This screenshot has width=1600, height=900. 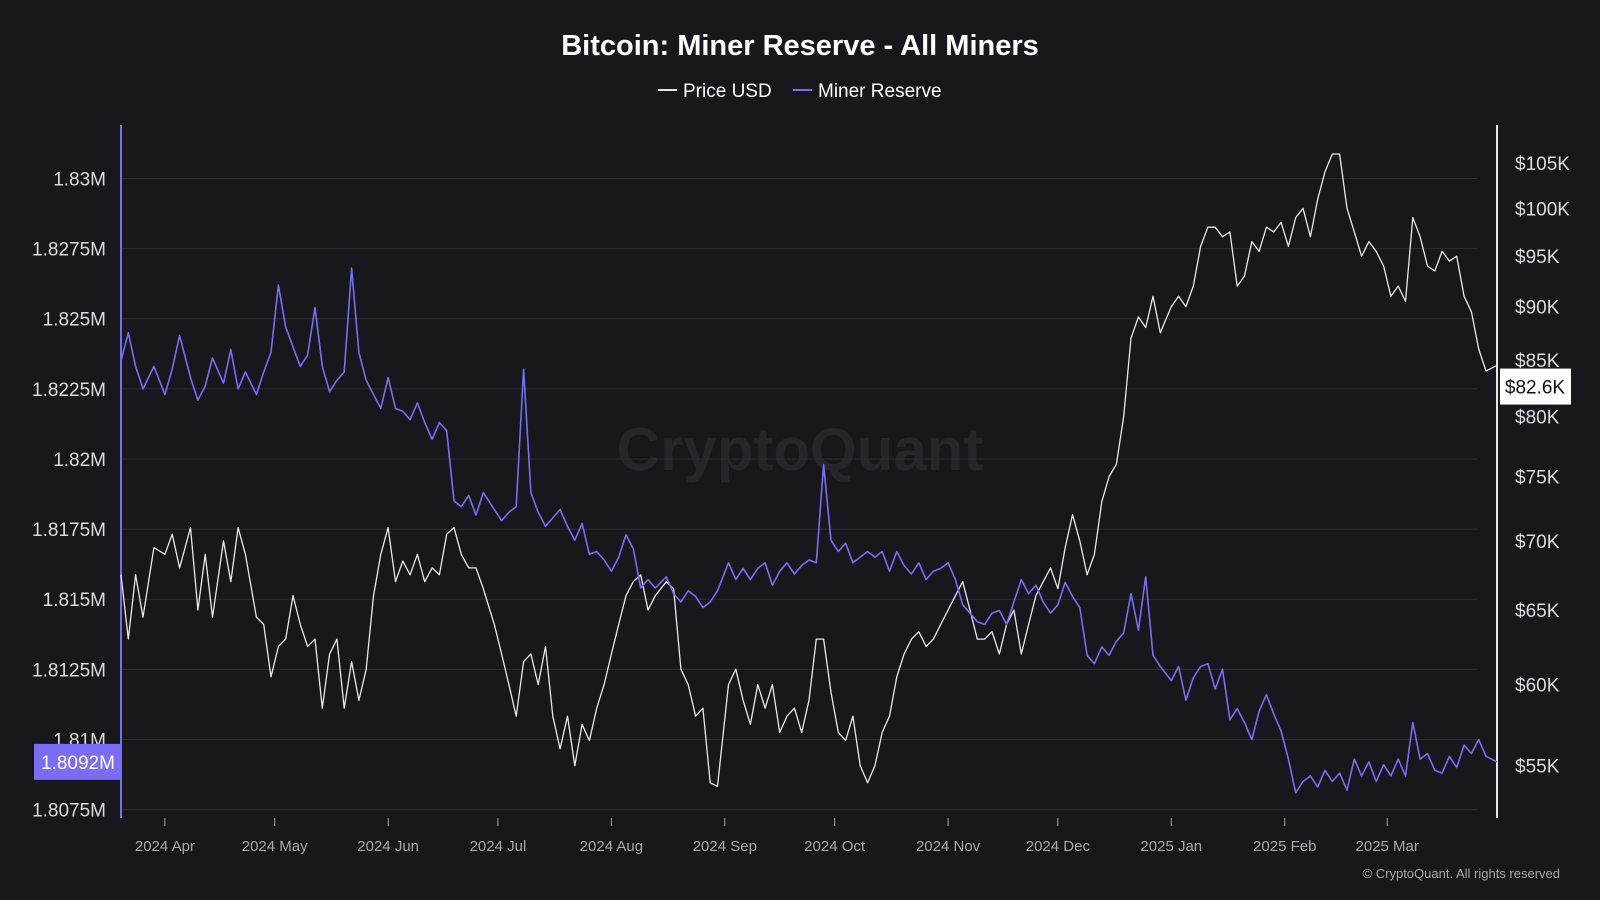 What do you see at coordinates (1542, 209) in the screenshot?
I see `right-tick-label: $100K` at bounding box center [1542, 209].